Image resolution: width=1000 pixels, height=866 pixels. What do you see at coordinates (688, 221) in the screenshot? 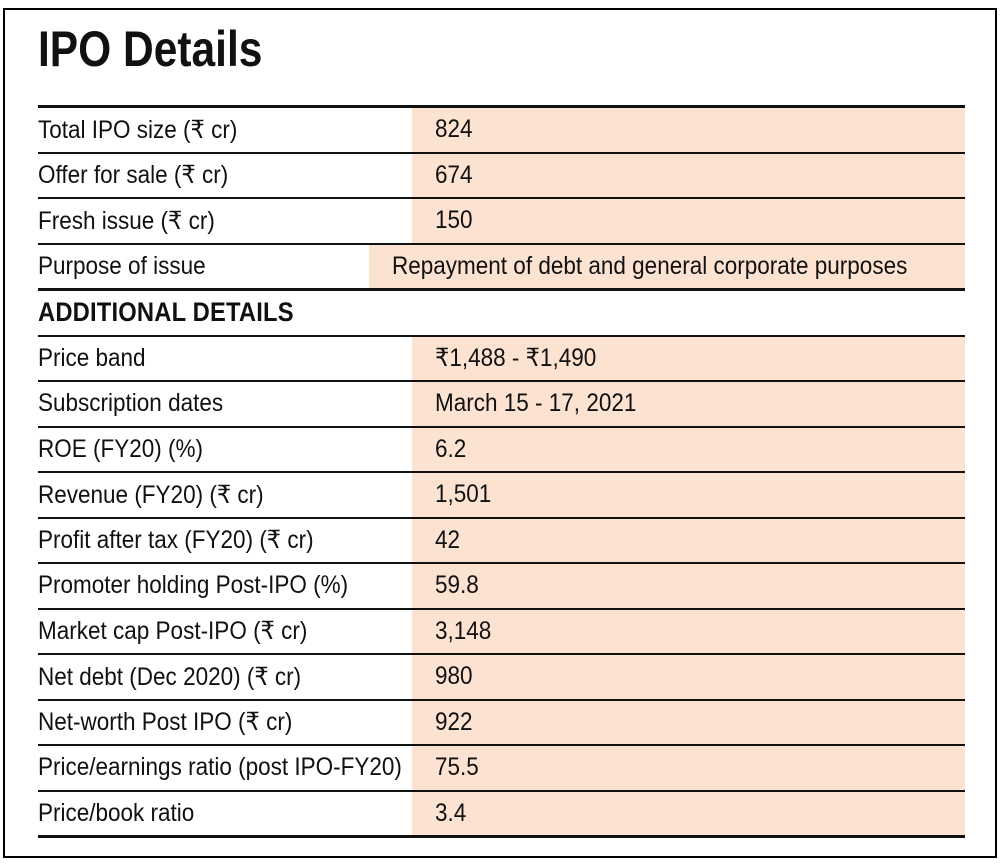
I see `row-value-cell: 150` at bounding box center [688, 221].